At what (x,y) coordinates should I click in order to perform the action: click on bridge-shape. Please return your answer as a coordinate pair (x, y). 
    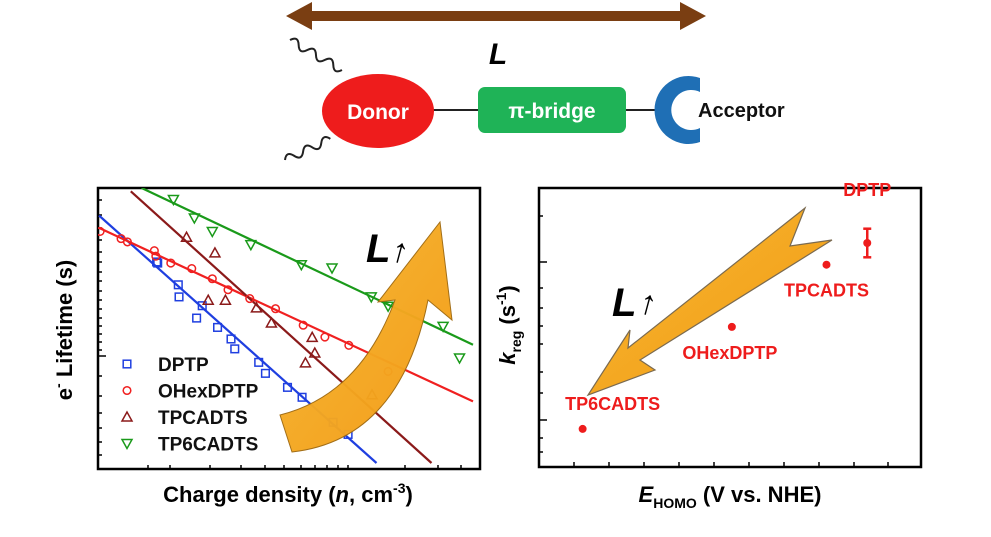
    Looking at the image, I should click on (552, 110).